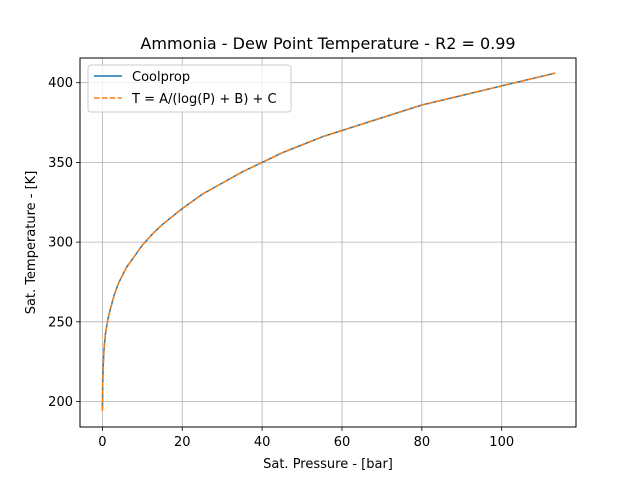  What do you see at coordinates (204, 99) in the screenshot?
I see `legend-label-fit: T = A/(log(P) + B) + C` at bounding box center [204, 99].